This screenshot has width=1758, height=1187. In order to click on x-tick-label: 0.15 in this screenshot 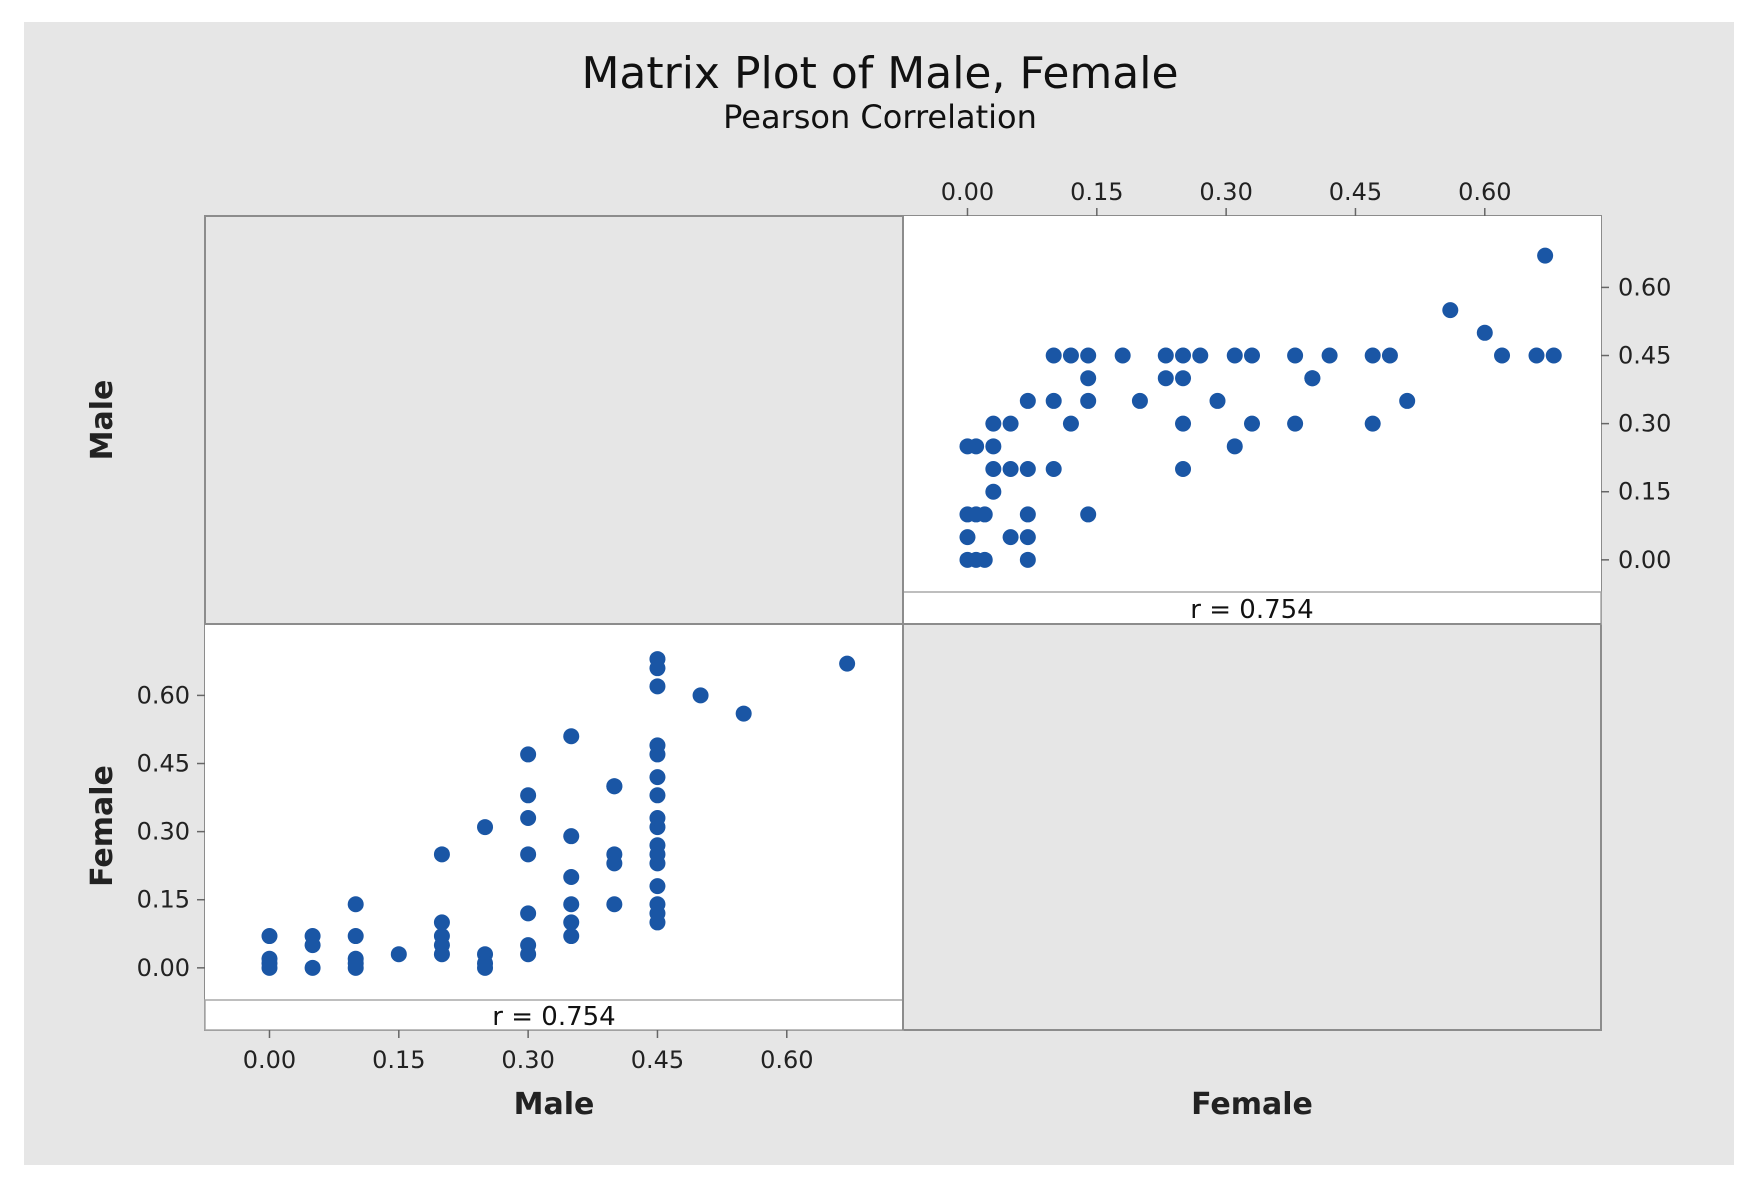, I will do `click(1096, 192)`.